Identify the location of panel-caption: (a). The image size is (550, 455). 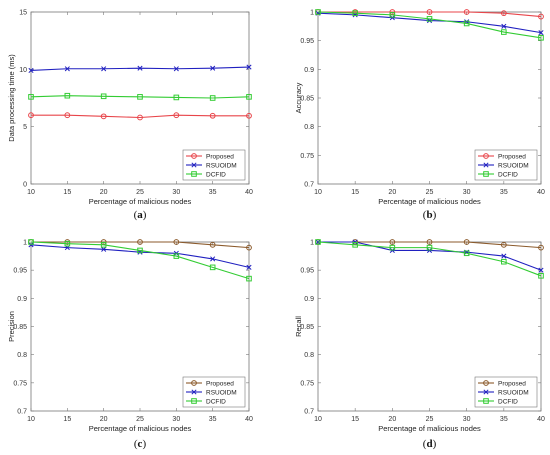
(140, 215).